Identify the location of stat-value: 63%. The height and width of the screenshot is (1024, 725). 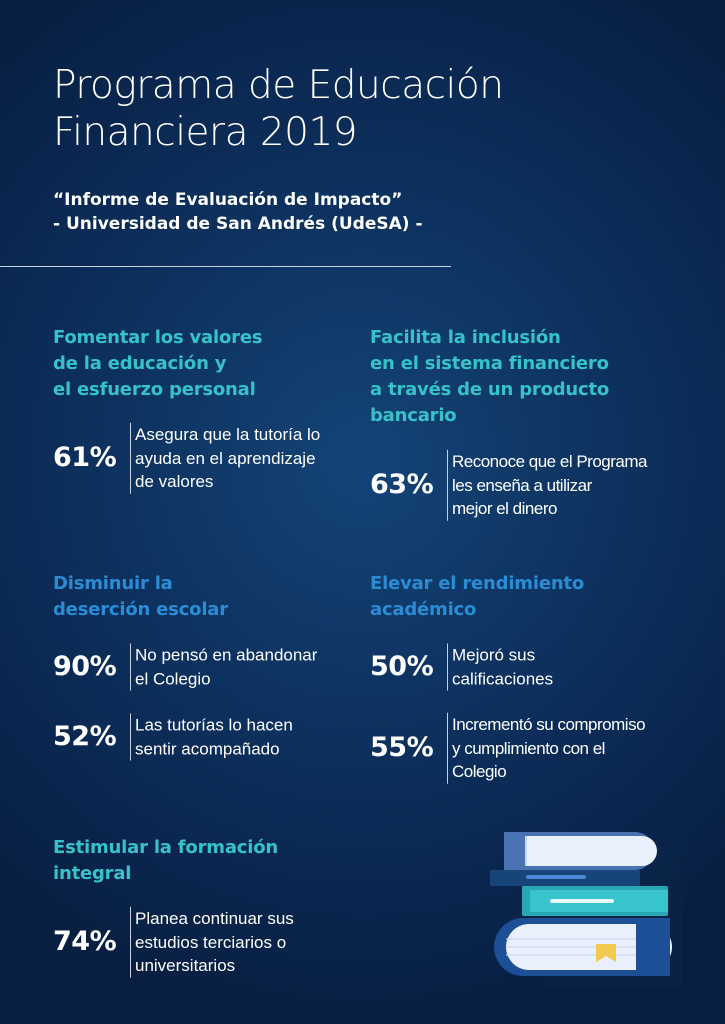
(402, 484).